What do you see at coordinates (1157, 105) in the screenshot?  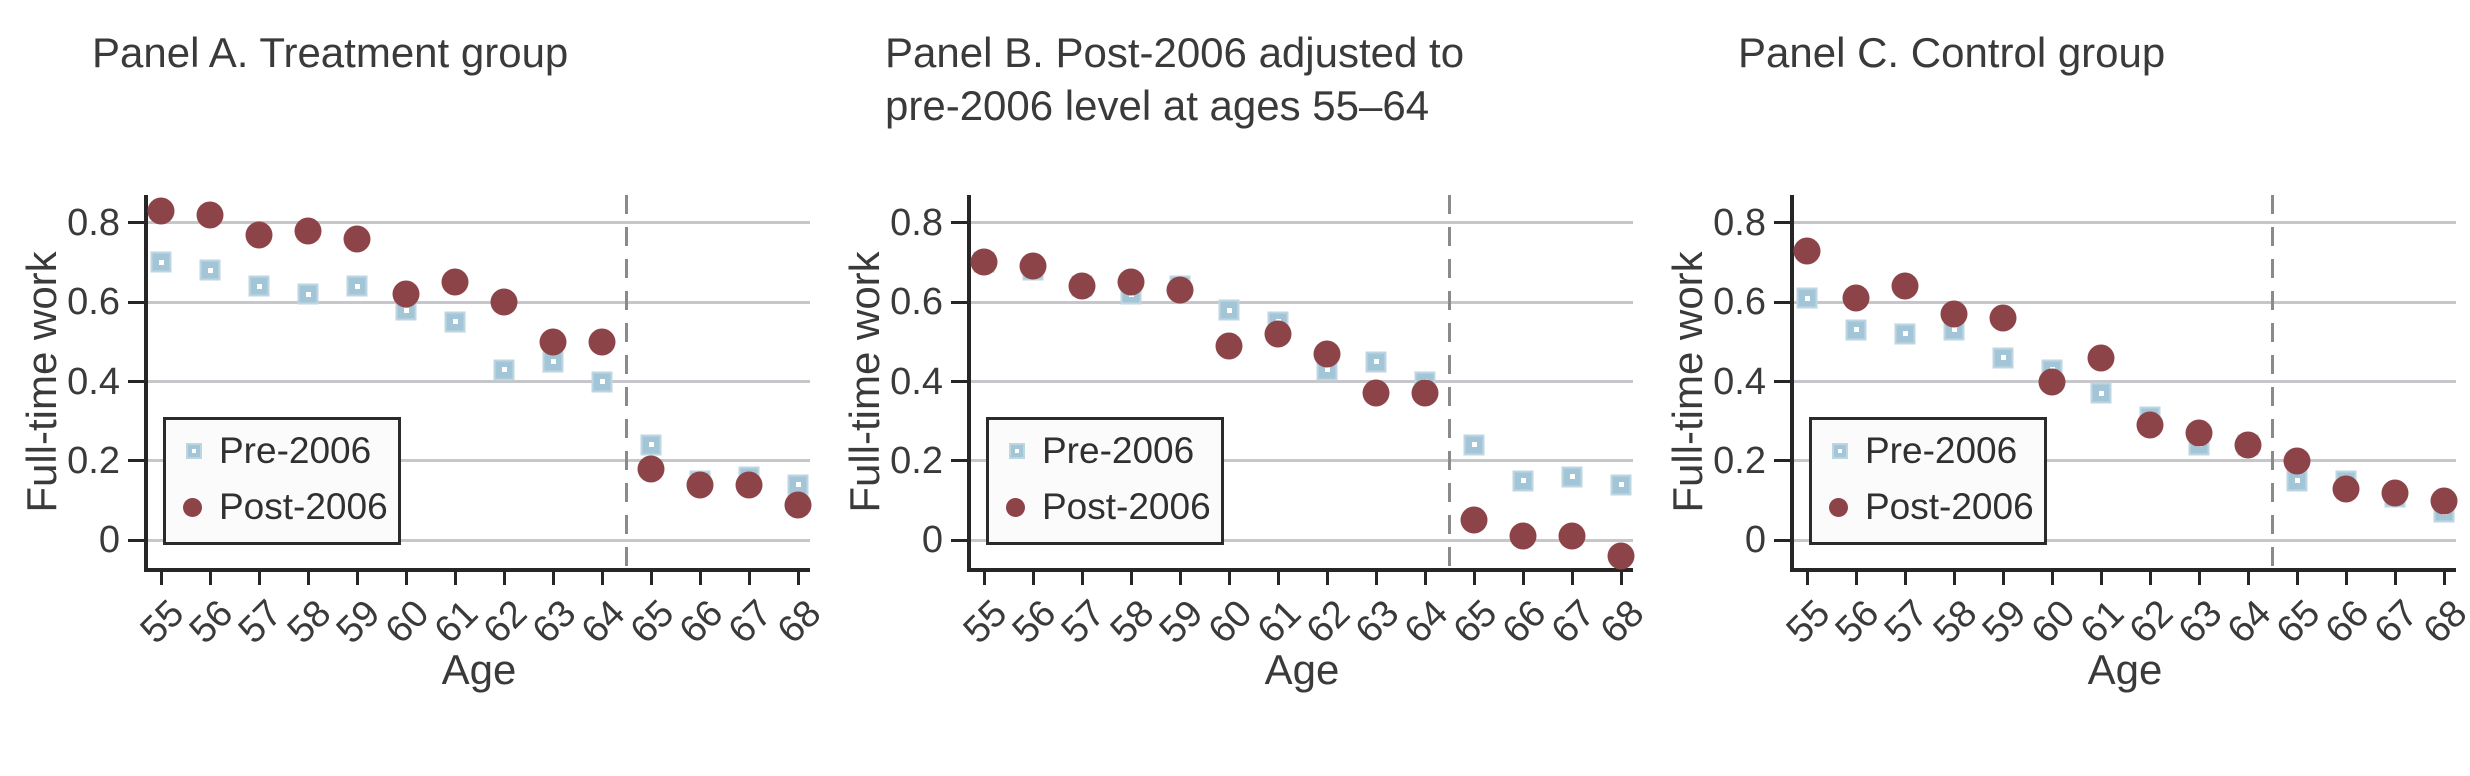 I see `panel-title-line2: pre-2006 level at ages 55–64` at bounding box center [1157, 105].